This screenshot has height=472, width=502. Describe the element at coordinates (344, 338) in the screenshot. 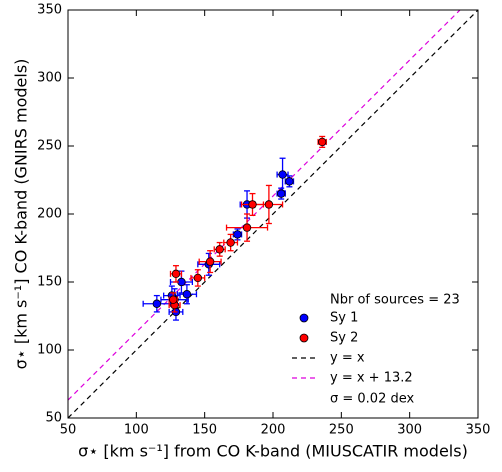

I see `legend-label: Sy 2` at that location.